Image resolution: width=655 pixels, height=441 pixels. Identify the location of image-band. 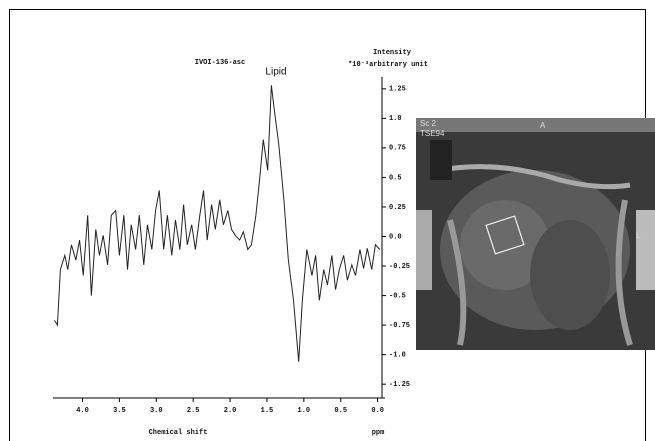
(535, 125).